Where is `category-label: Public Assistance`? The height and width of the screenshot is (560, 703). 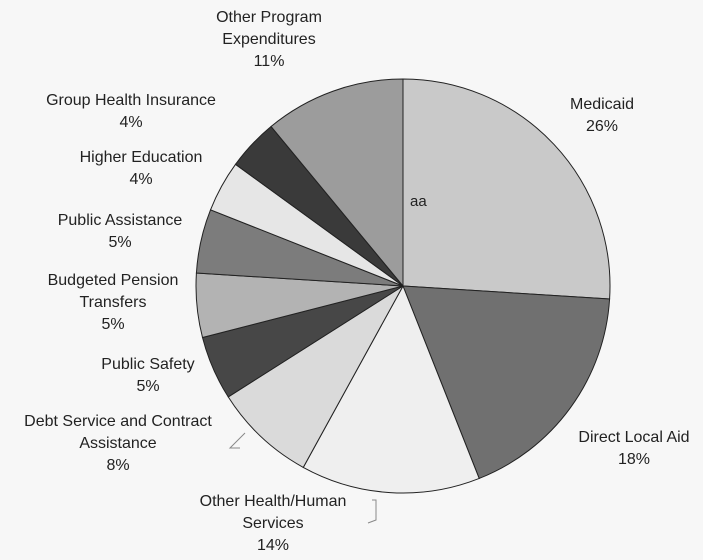 category-label: Public Assistance is located at coordinates (120, 220).